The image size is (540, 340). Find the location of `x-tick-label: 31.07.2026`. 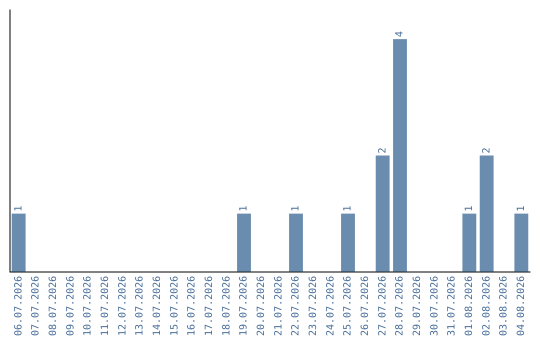

x-tick-label: 31.07.2026 is located at coordinates (452, 306).